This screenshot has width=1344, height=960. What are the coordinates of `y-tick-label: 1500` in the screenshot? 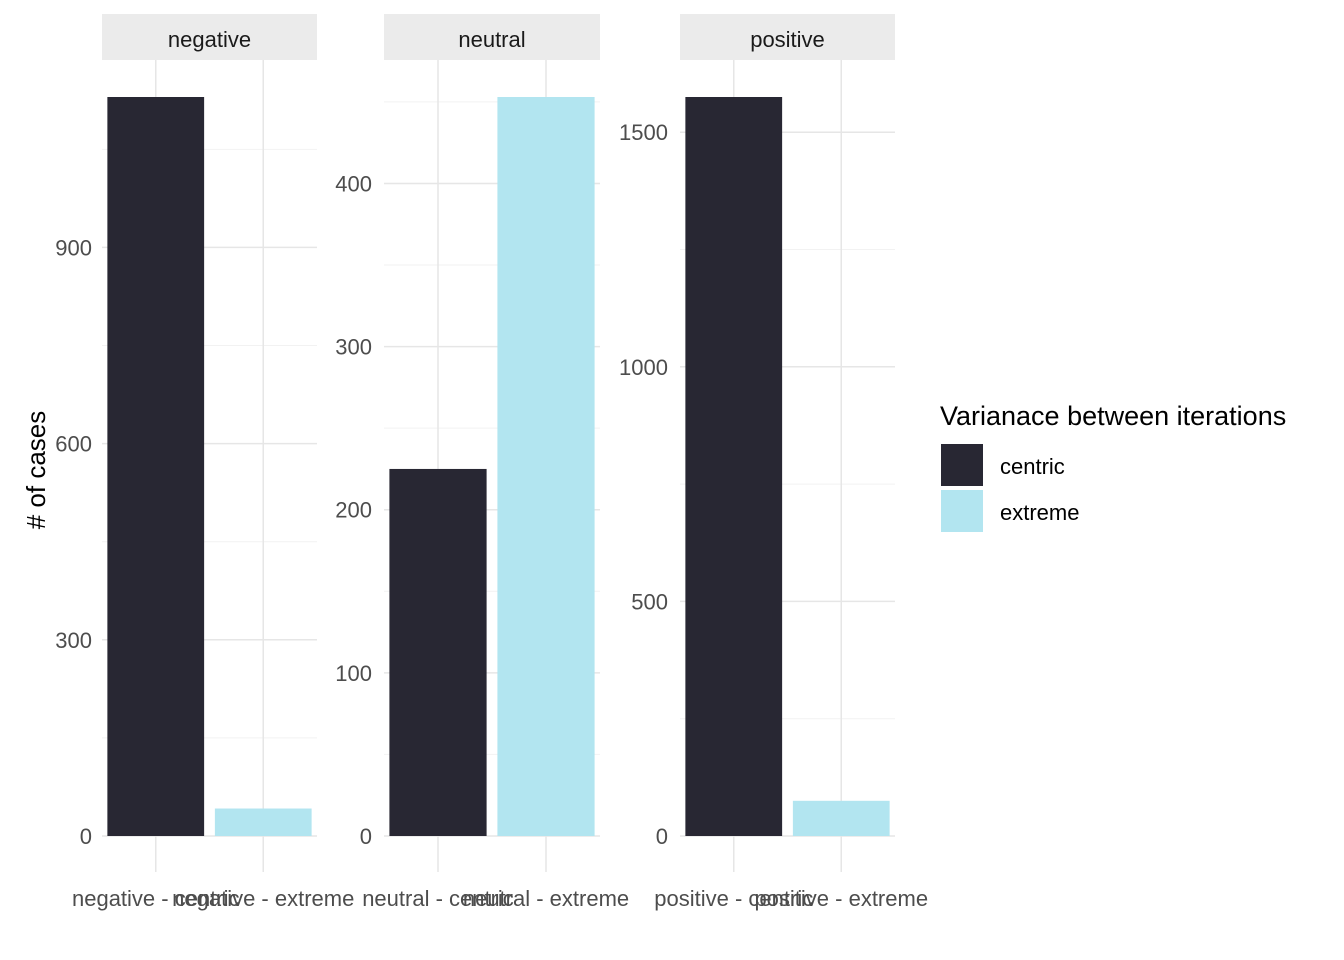 It's located at (643, 132).